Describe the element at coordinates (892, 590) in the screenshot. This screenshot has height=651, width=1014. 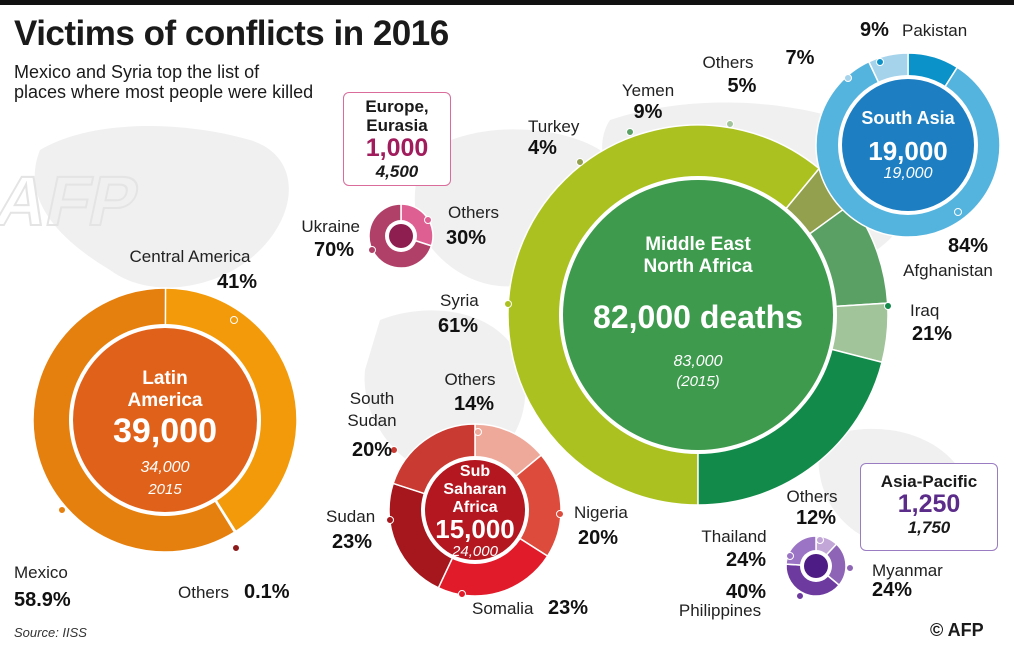
I see `asia-pacific-value-myanmar: 24%` at that location.